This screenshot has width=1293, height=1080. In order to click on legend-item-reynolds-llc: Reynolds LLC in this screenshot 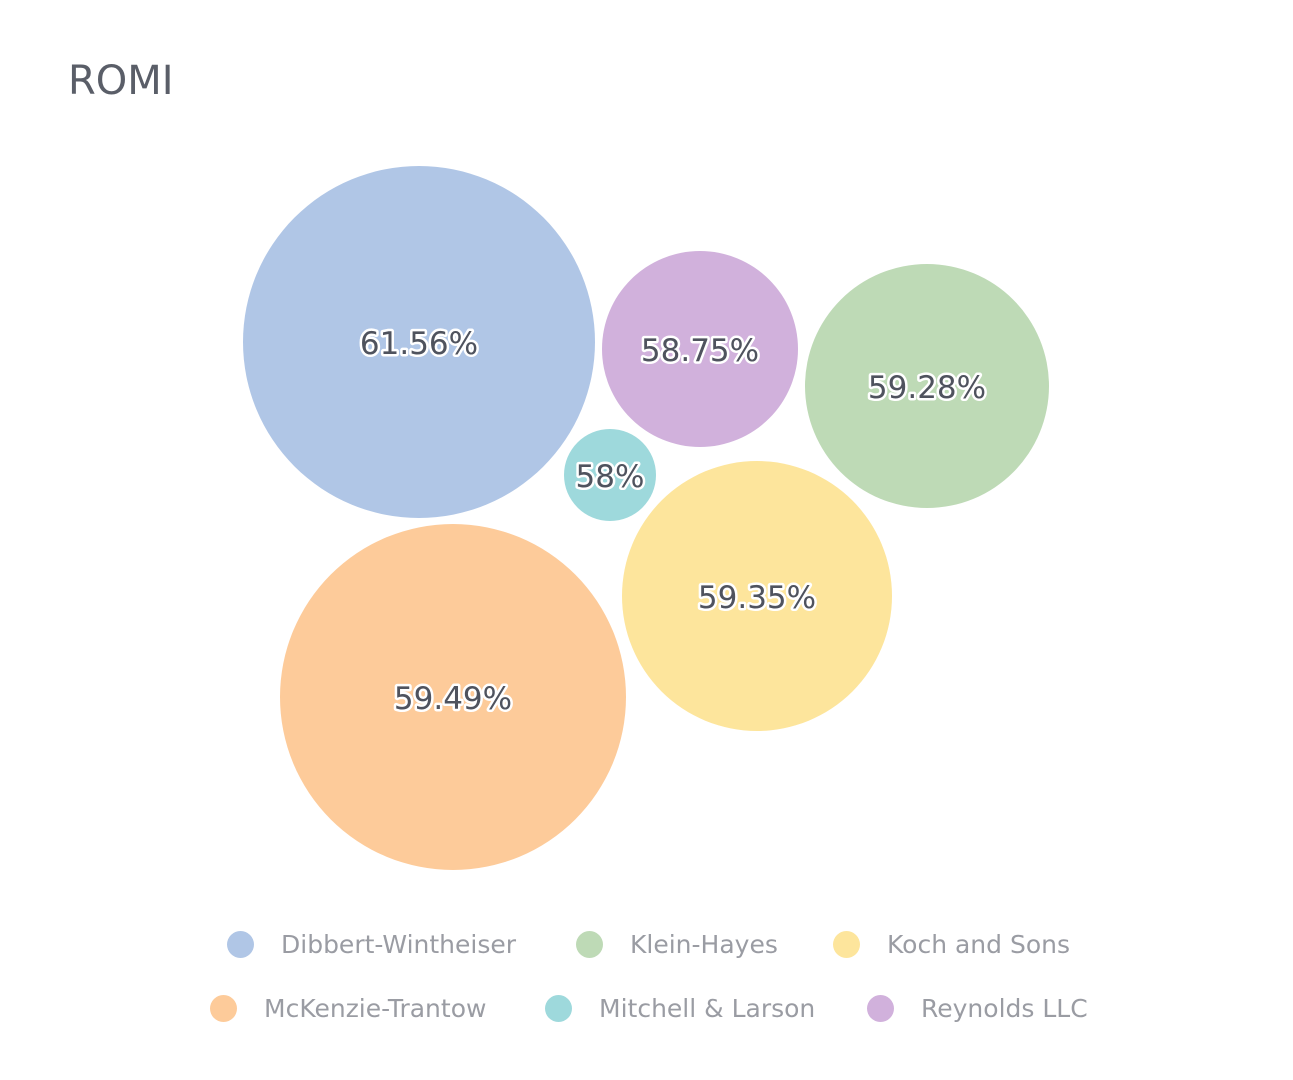, I will do `click(977, 1008)`.